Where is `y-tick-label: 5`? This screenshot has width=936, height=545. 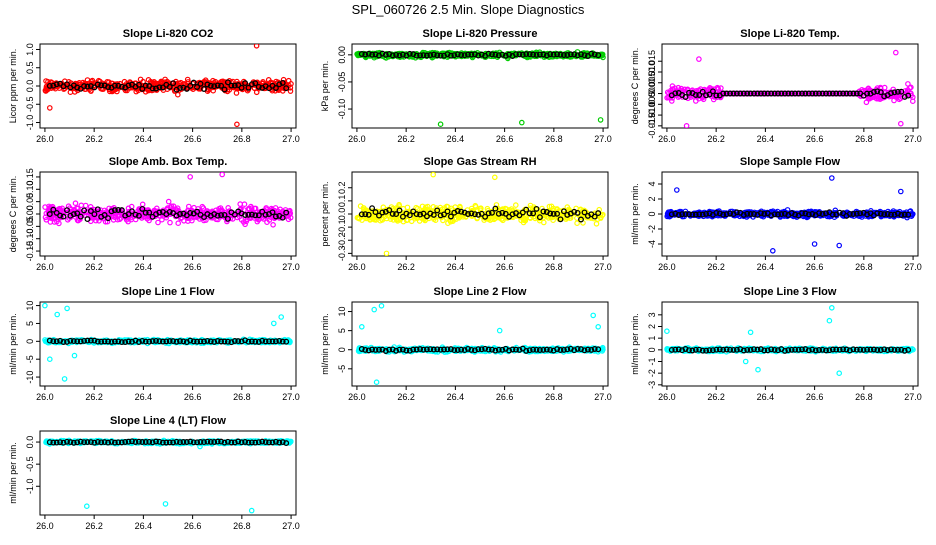 y-tick-label: 5 is located at coordinates (30, 323).